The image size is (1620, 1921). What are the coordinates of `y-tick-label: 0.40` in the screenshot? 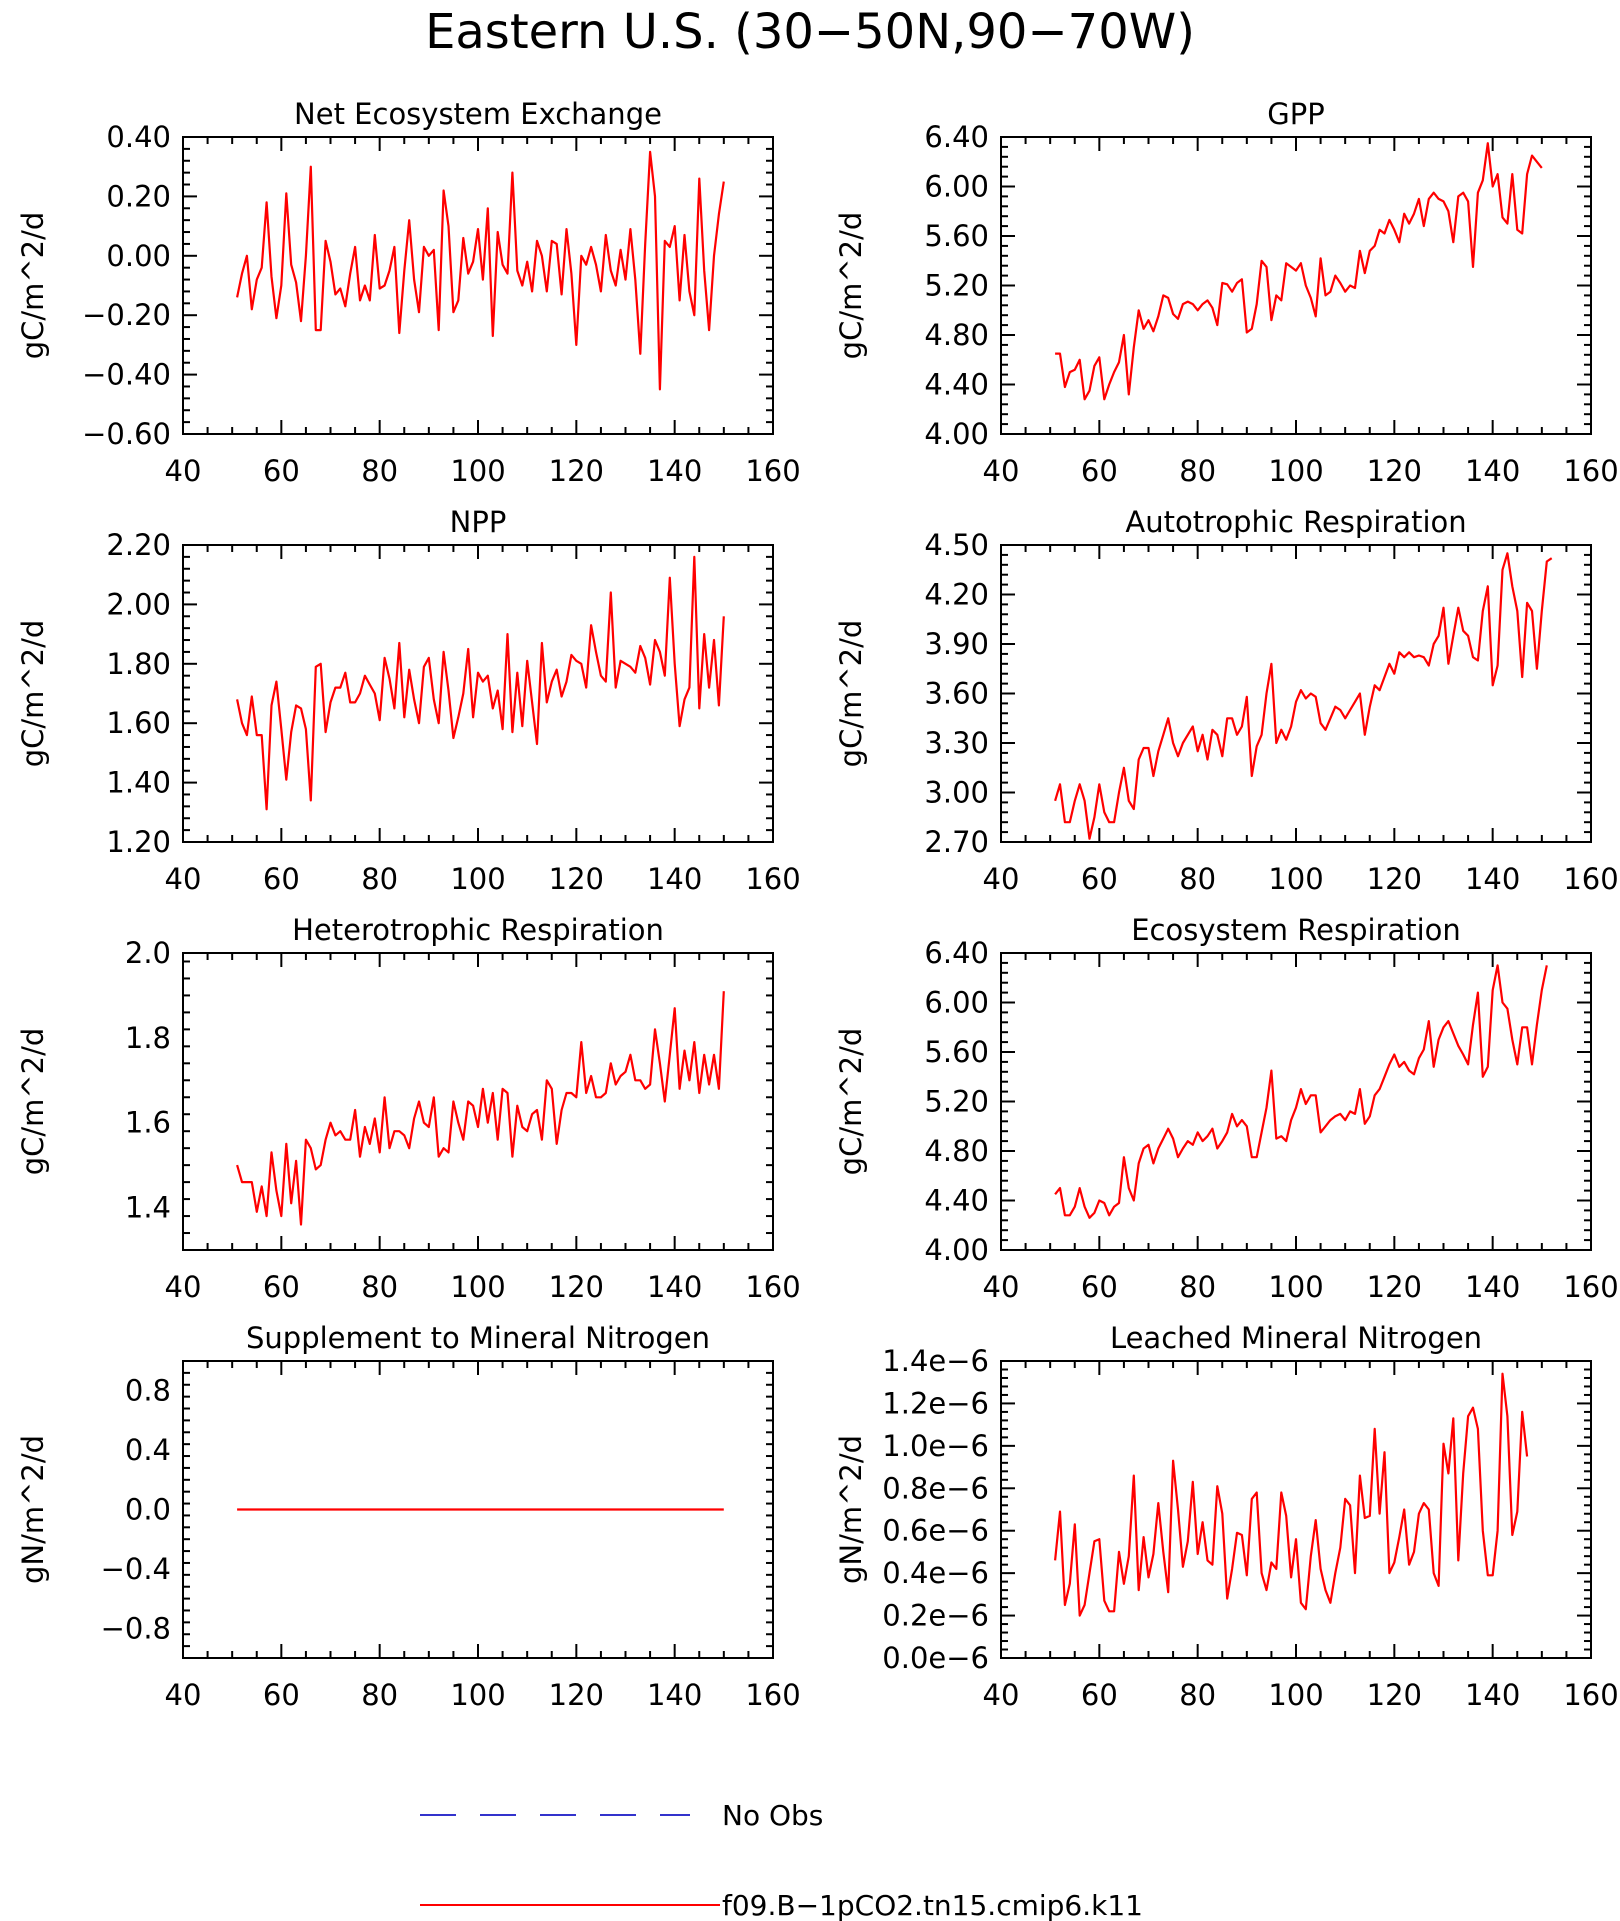 It's located at (138, 137).